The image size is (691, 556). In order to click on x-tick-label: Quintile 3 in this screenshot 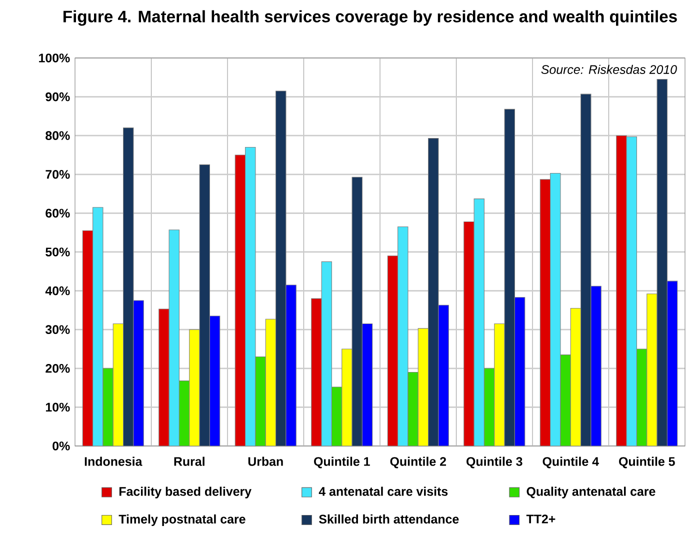, I will do `click(494, 462)`.